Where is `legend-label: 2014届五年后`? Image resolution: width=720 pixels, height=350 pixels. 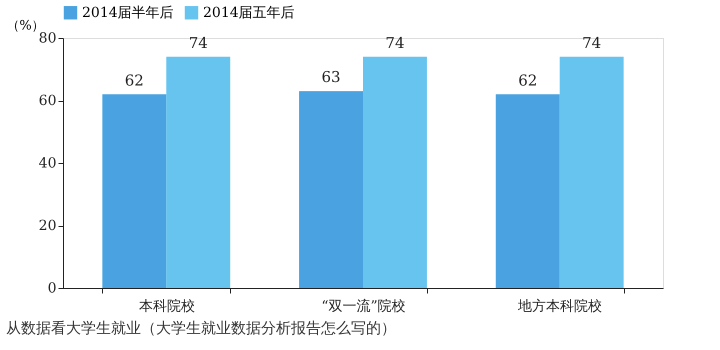 legend-label: 2014届五年后 is located at coordinates (249, 12).